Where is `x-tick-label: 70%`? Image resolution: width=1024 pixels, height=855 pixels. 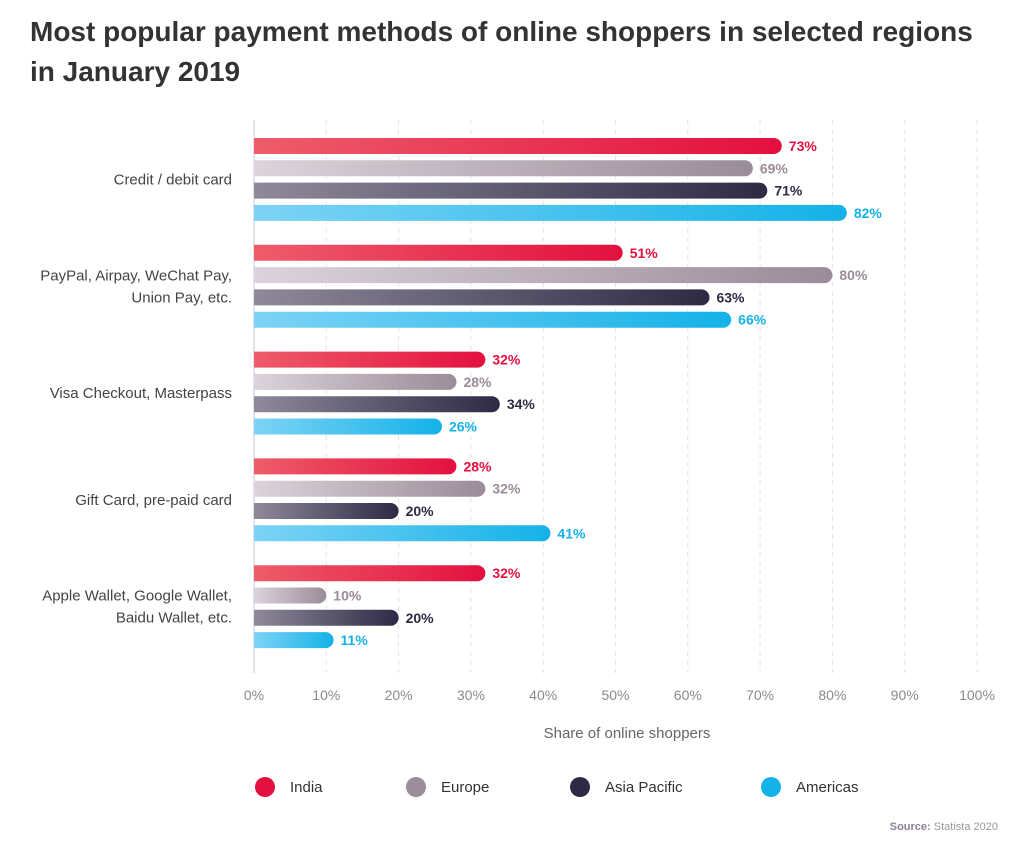 x-tick-label: 70% is located at coordinates (760, 695).